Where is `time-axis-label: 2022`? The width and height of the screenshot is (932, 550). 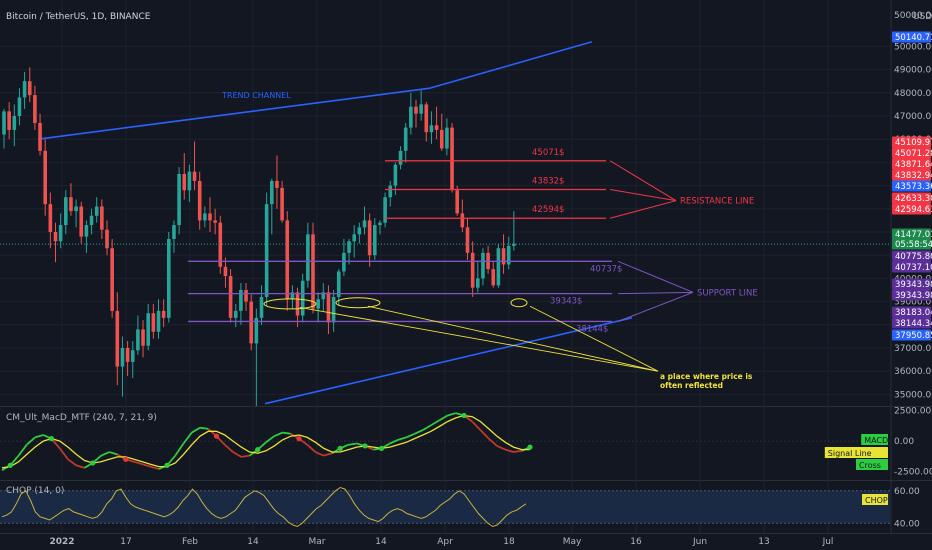
time-axis-label: 2022 is located at coordinates (61, 542).